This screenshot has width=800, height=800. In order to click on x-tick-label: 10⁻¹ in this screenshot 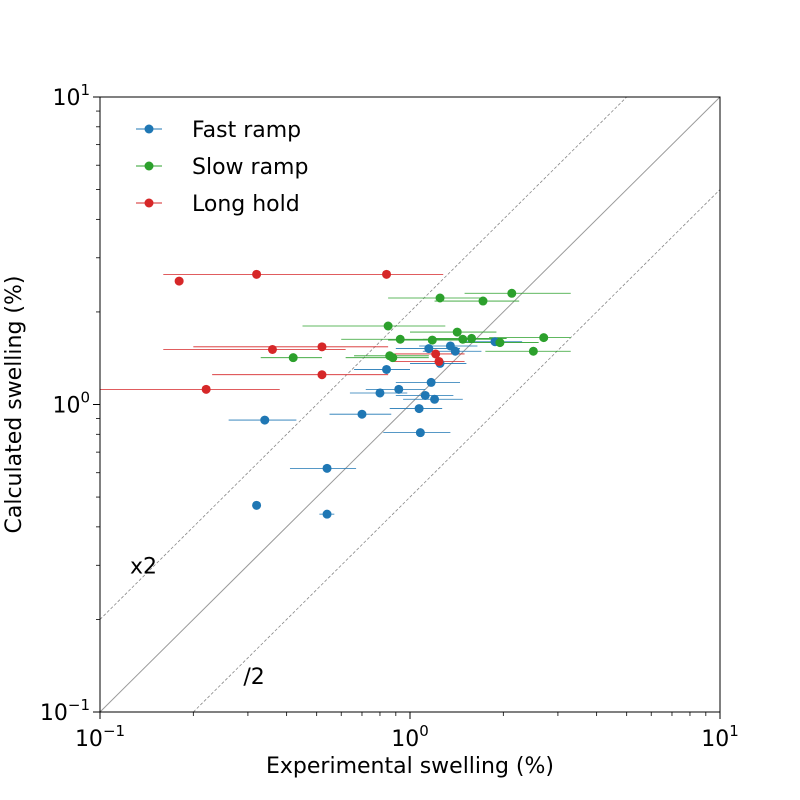, I will do `click(100, 737)`.